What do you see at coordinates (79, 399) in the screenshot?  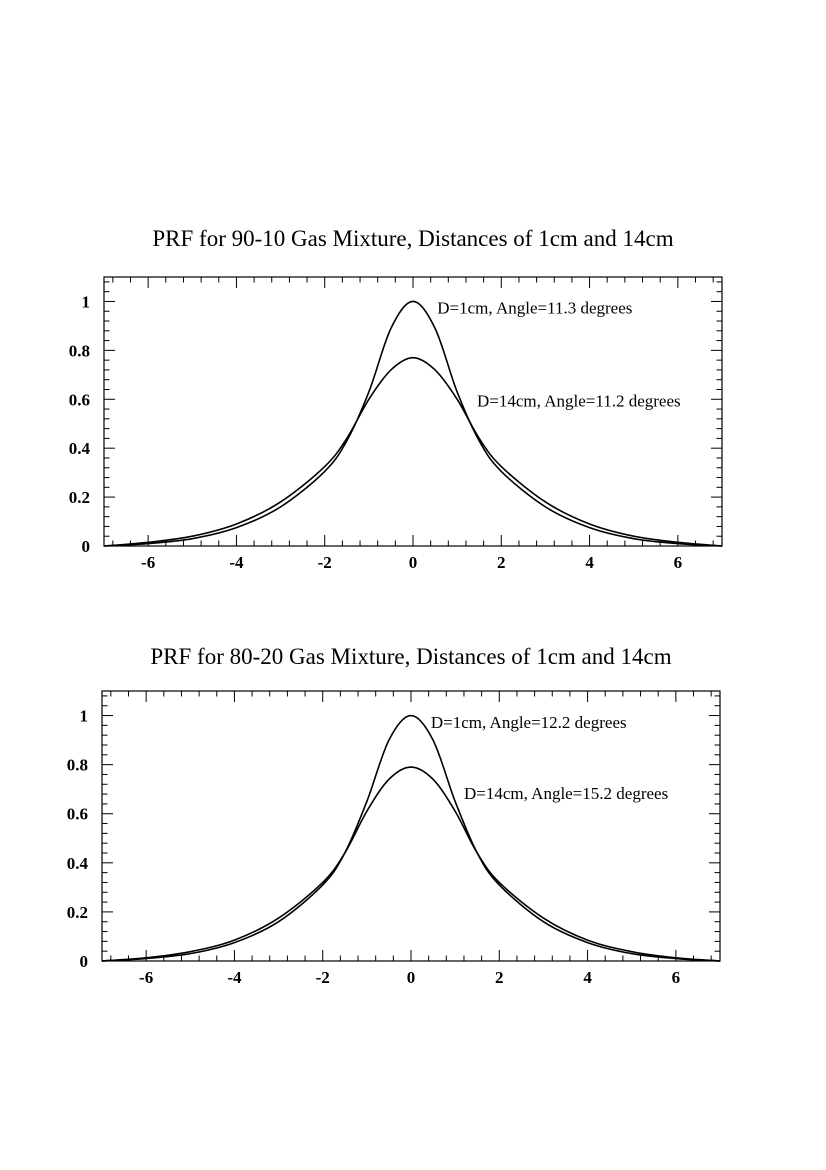 I see `chart-1-y-tick-label: 0.6` at bounding box center [79, 399].